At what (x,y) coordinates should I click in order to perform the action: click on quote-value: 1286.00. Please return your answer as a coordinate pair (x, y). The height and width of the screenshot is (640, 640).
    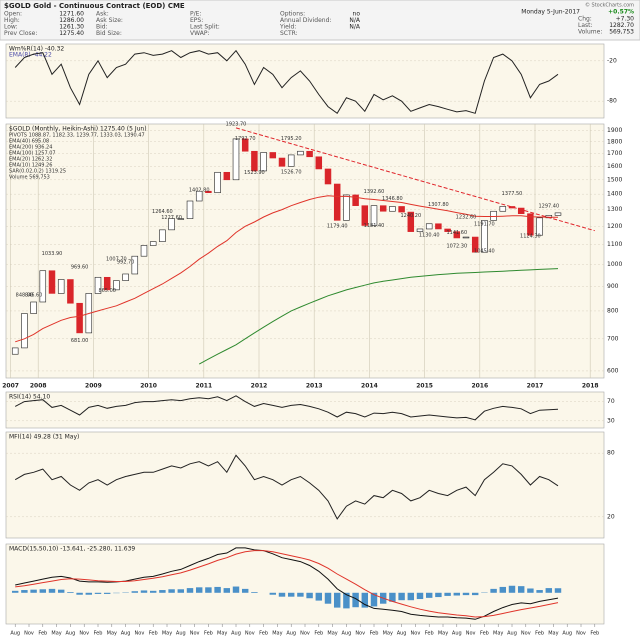
    Looking at the image, I should click on (71, 20).